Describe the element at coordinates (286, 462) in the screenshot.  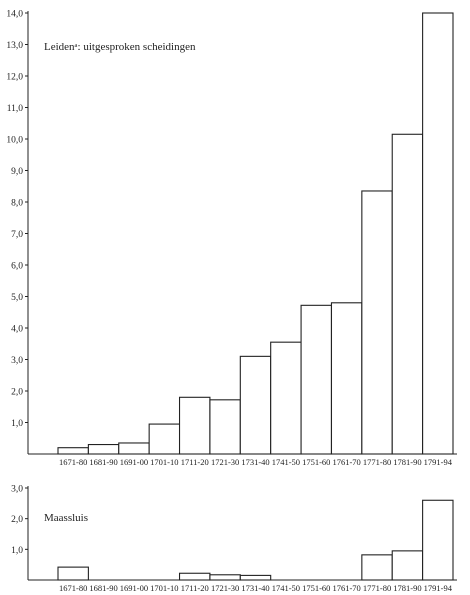
I see `leiden-category-label: 1741-50` at that location.